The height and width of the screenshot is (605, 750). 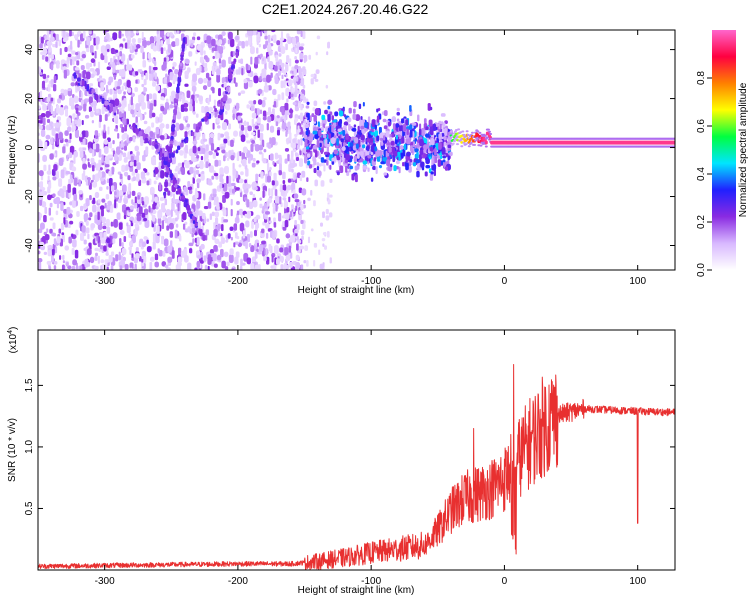 What do you see at coordinates (704, 174) in the screenshot?
I see `colorbar-ticks: 0.00.20.40.60.8` at bounding box center [704, 174].